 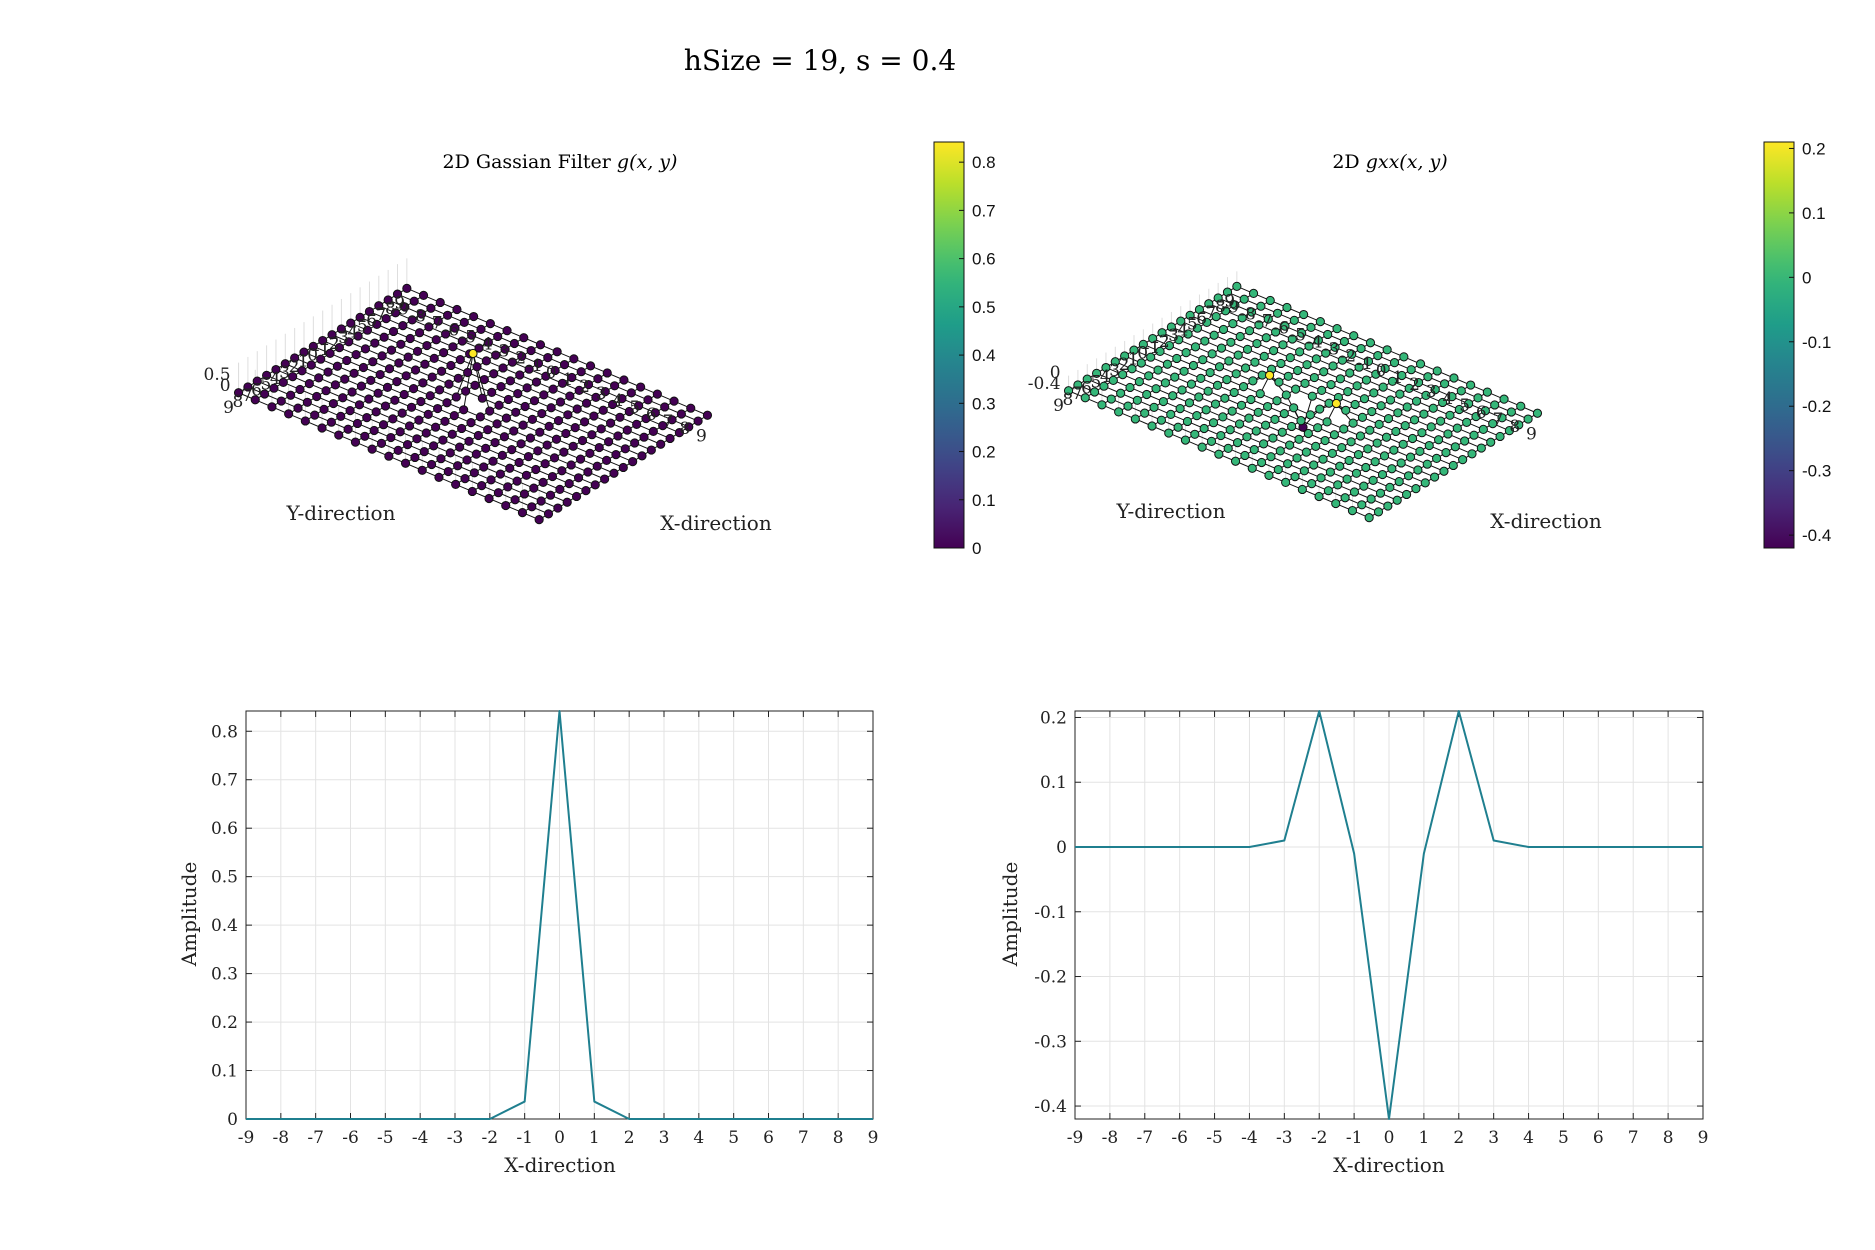 What do you see at coordinates (1381, 371) in the screenshot?
I see `x-tick-label: 0` at bounding box center [1381, 371].